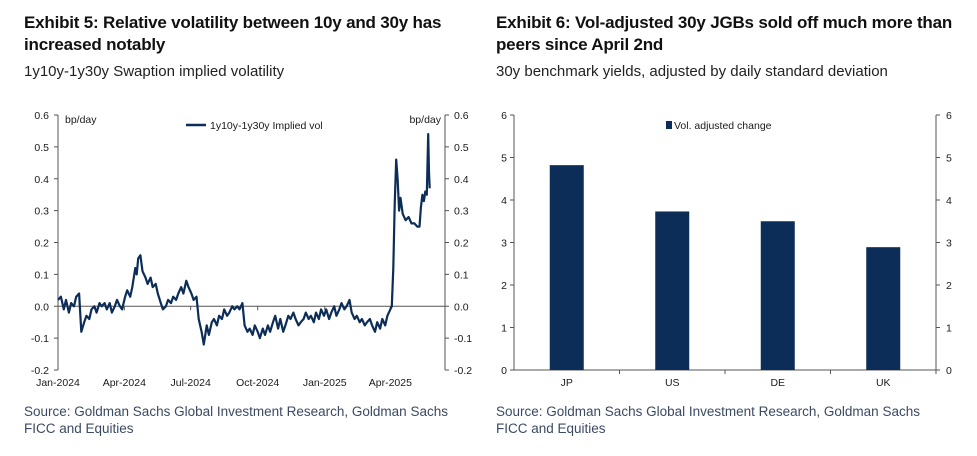 The width and height of the screenshot is (977, 456). I want to click on x-tick-label: Apr-2025, so click(390, 383).